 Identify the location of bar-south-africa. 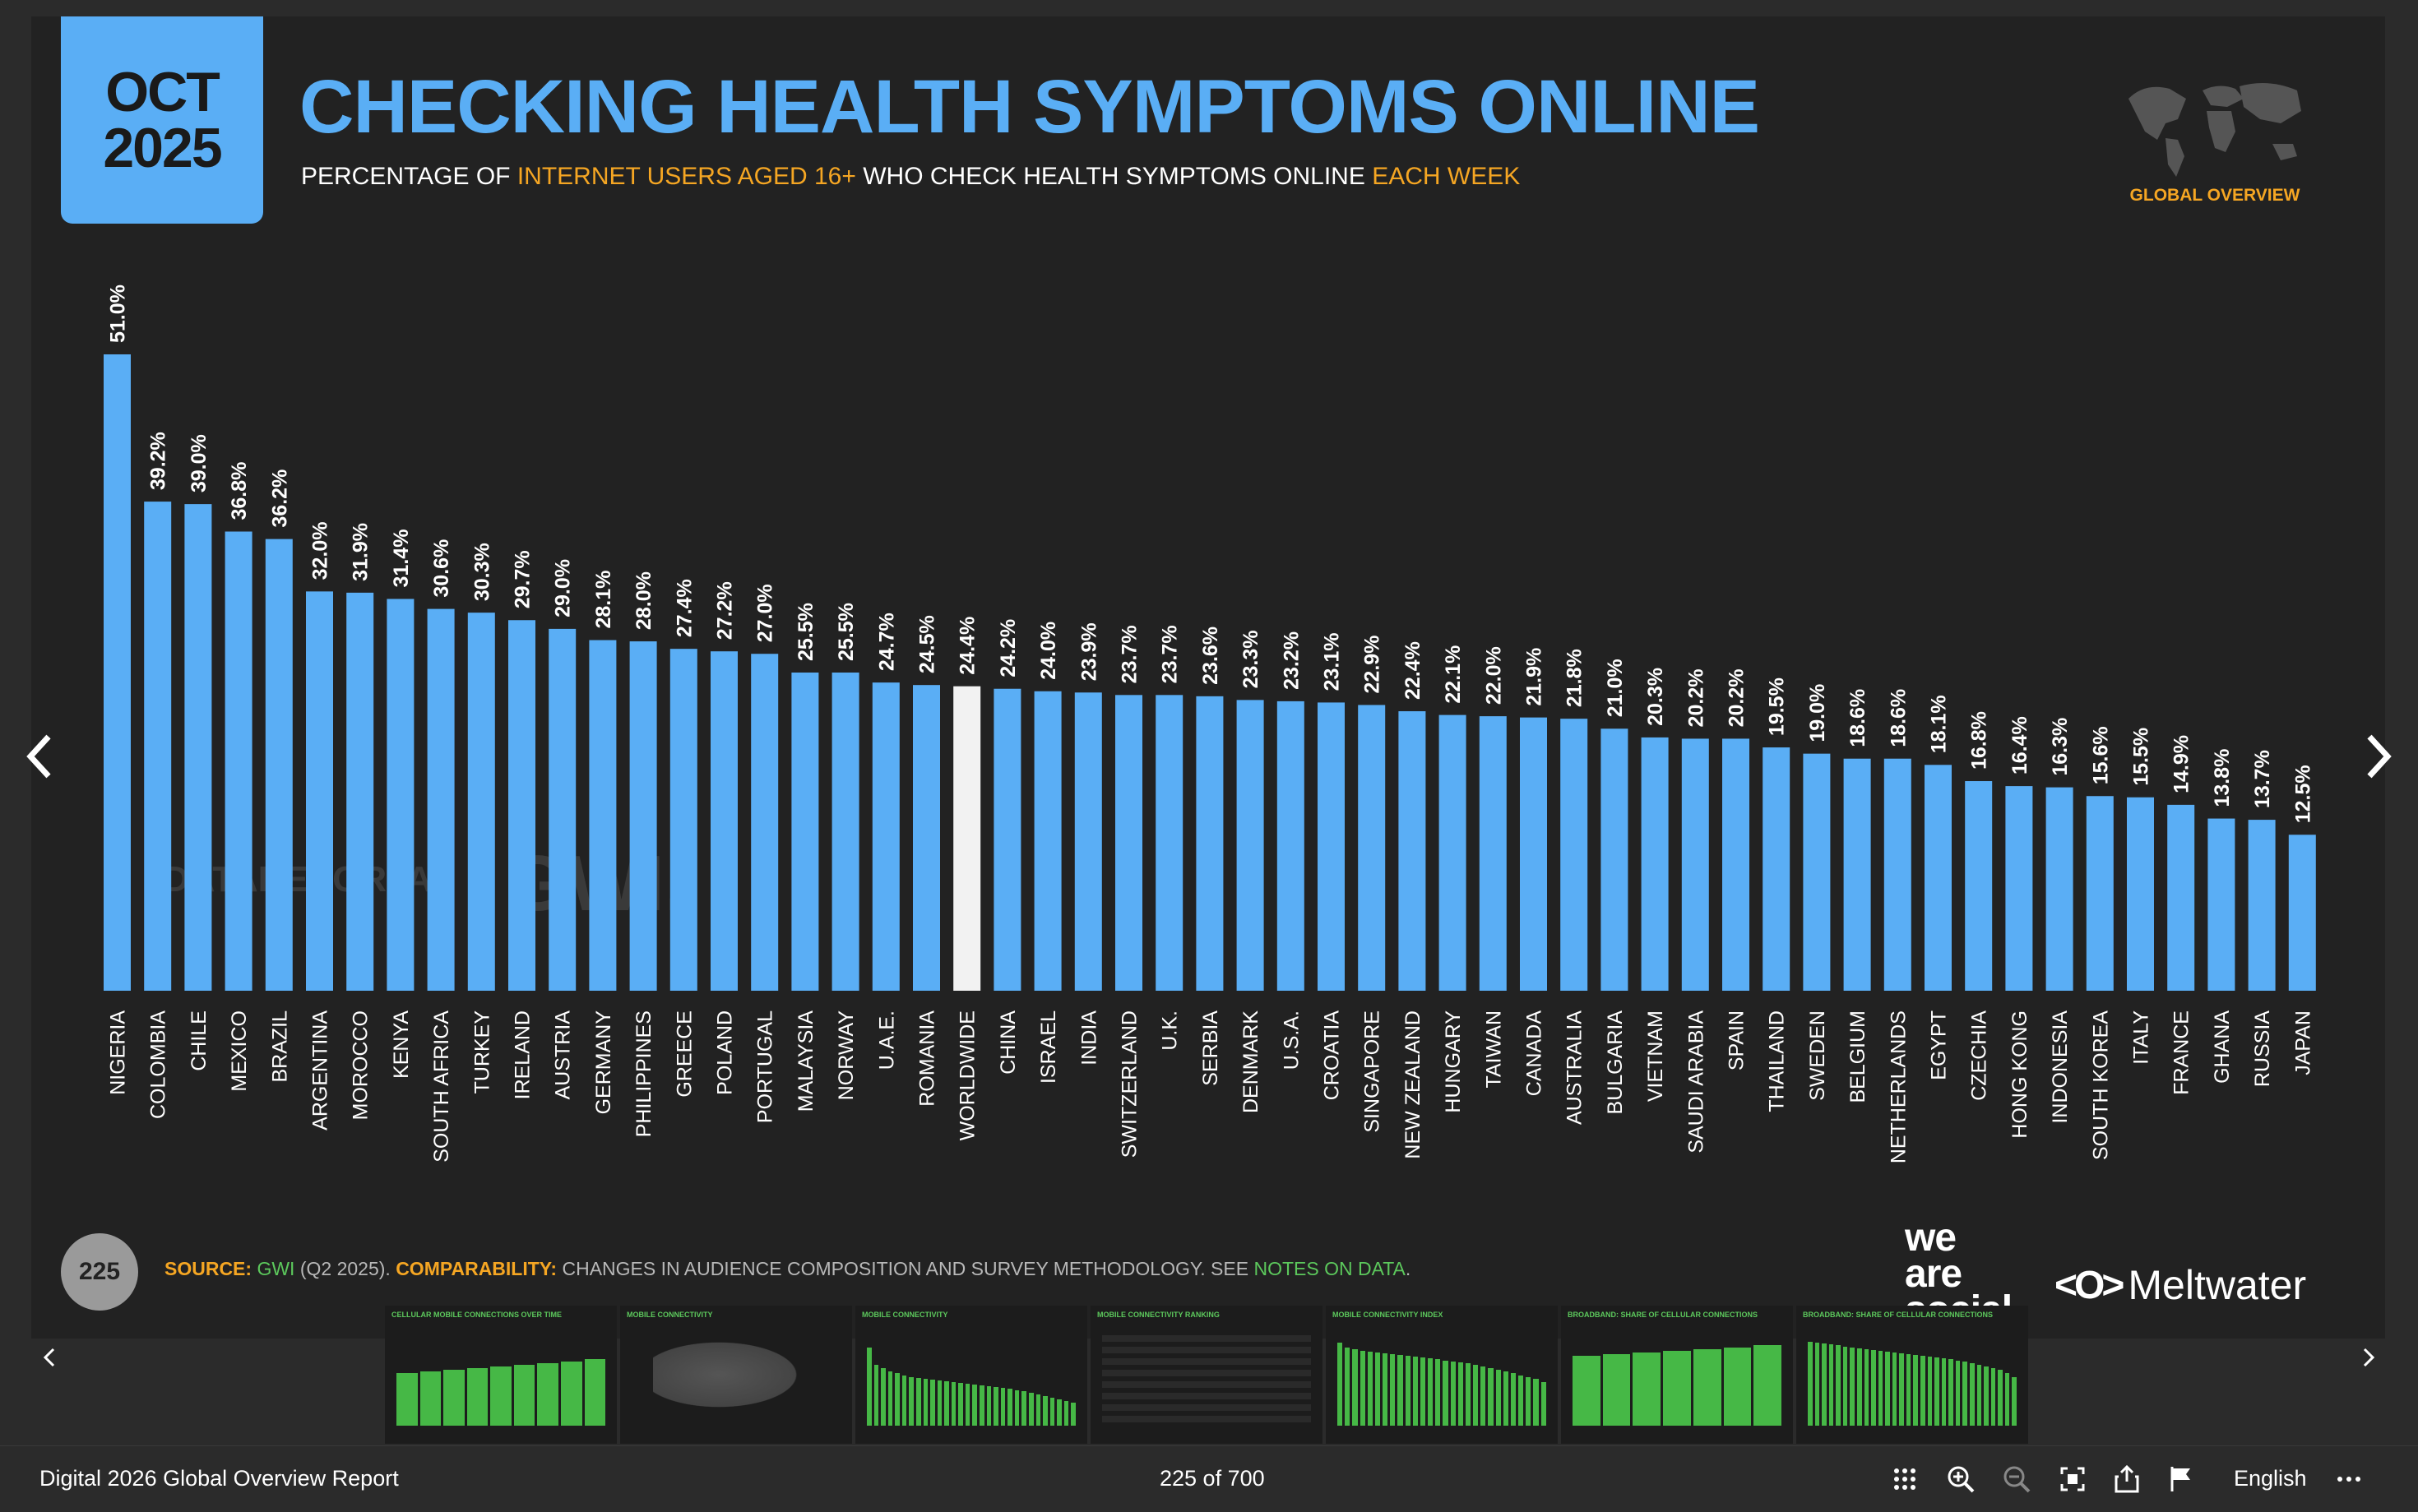
(441, 799).